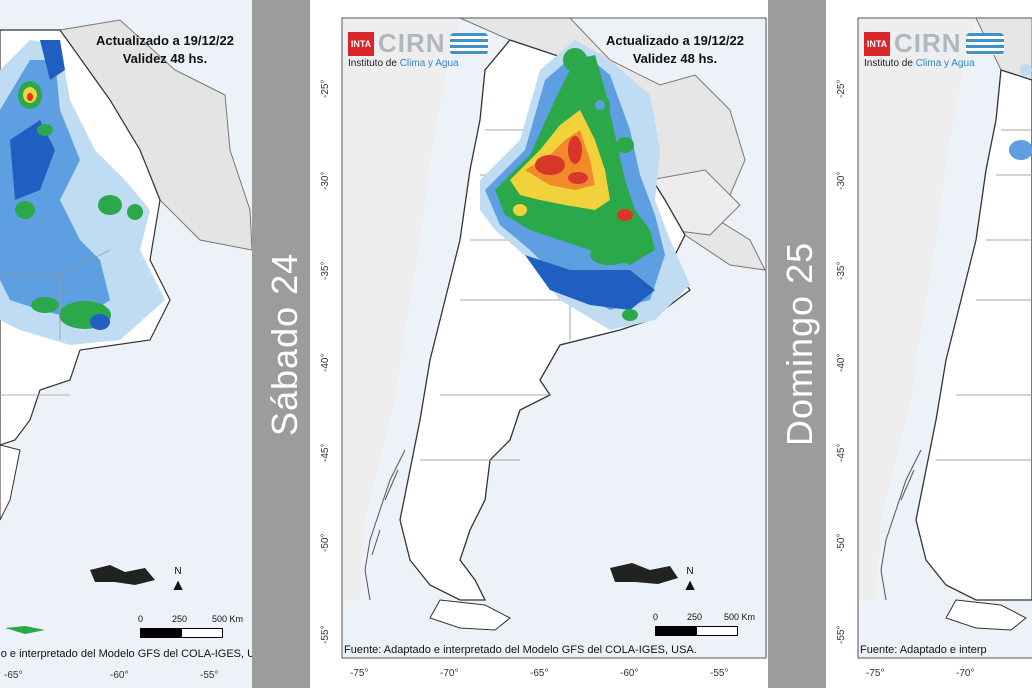  I want to click on source-note: Fuente: Adaptado e interp, so click(923, 650).